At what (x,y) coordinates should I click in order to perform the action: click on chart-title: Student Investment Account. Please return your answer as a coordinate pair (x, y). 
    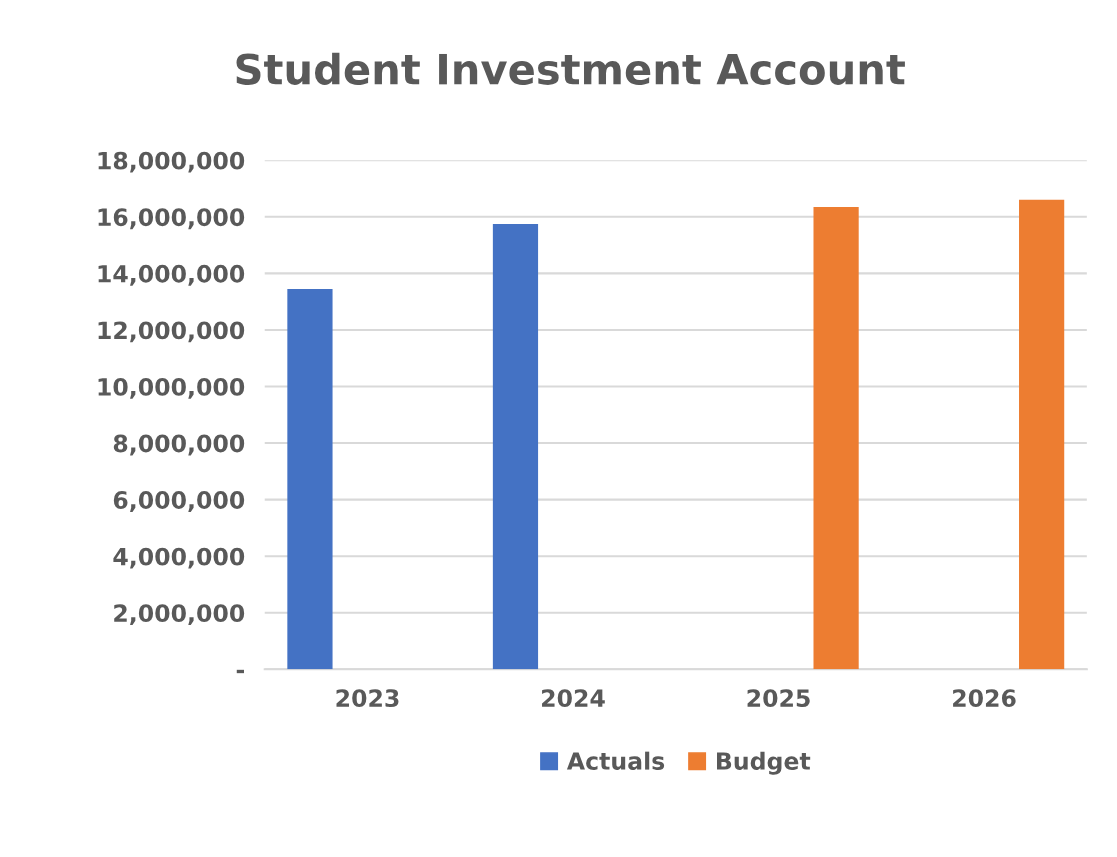
    Looking at the image, I should click on (570, 68).